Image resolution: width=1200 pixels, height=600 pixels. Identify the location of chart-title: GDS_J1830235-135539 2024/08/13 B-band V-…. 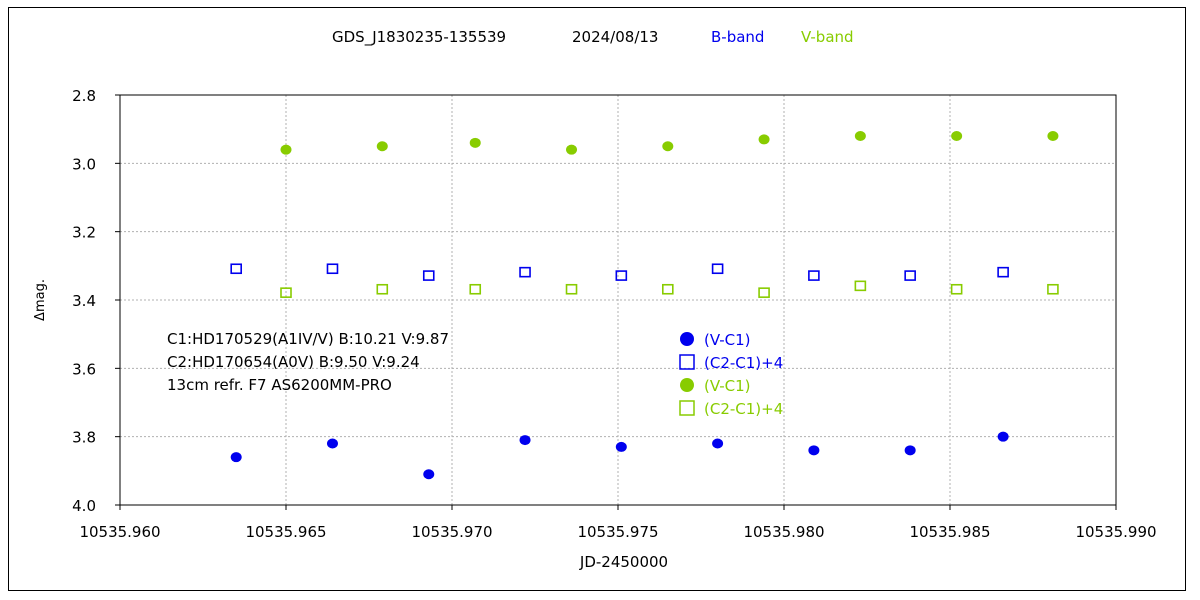
(593, 37).